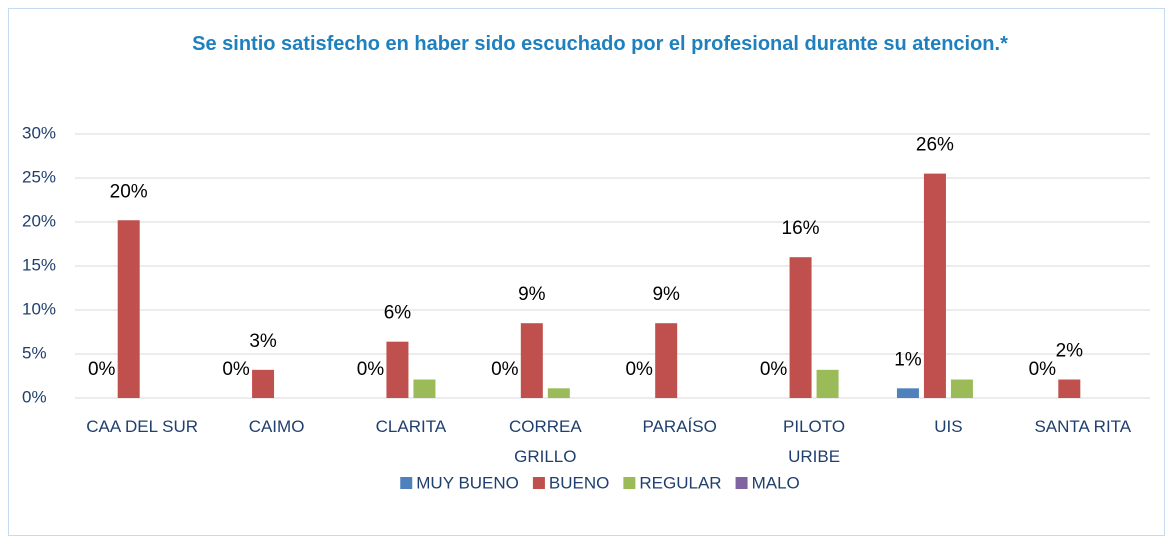 This screenshot has width=1174, height=544. What do you see at coordinates (1070, 351) in the screenshot?
I see `data-label: 2%` at bounding box center [1070, 351].